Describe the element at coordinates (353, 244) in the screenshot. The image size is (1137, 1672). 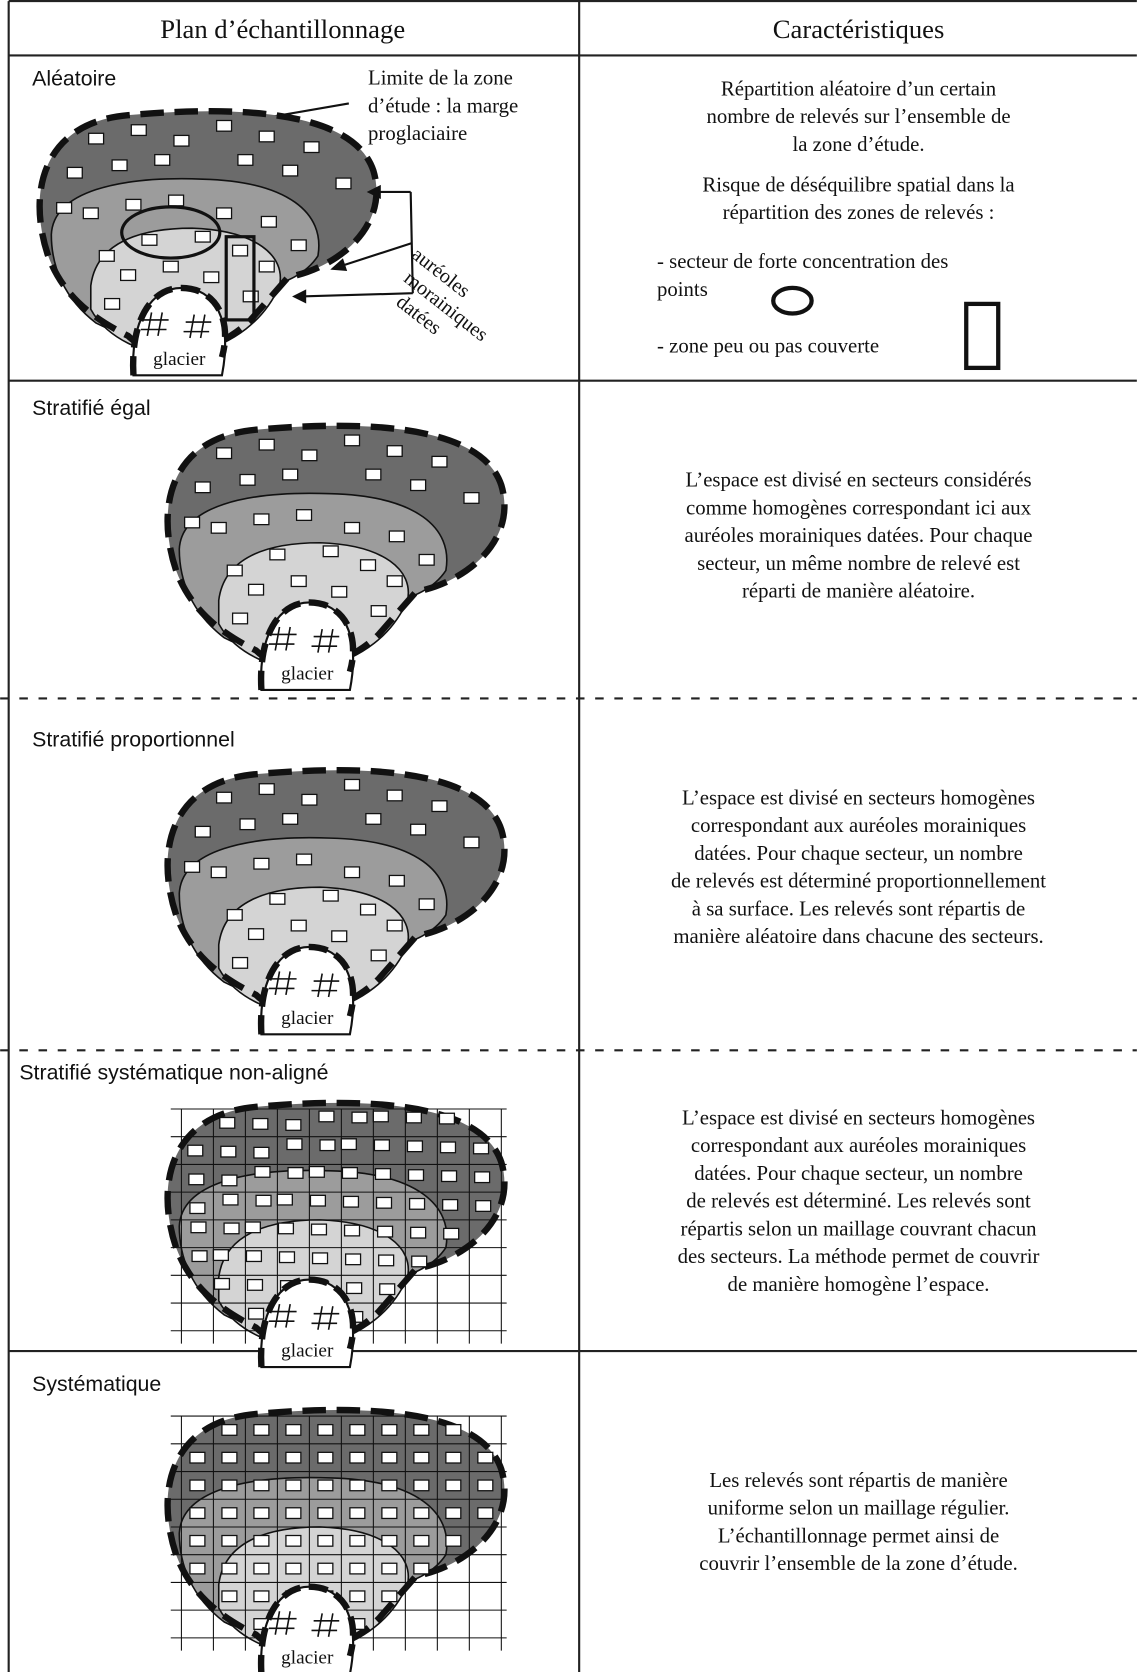
I see `arrows` at that location.